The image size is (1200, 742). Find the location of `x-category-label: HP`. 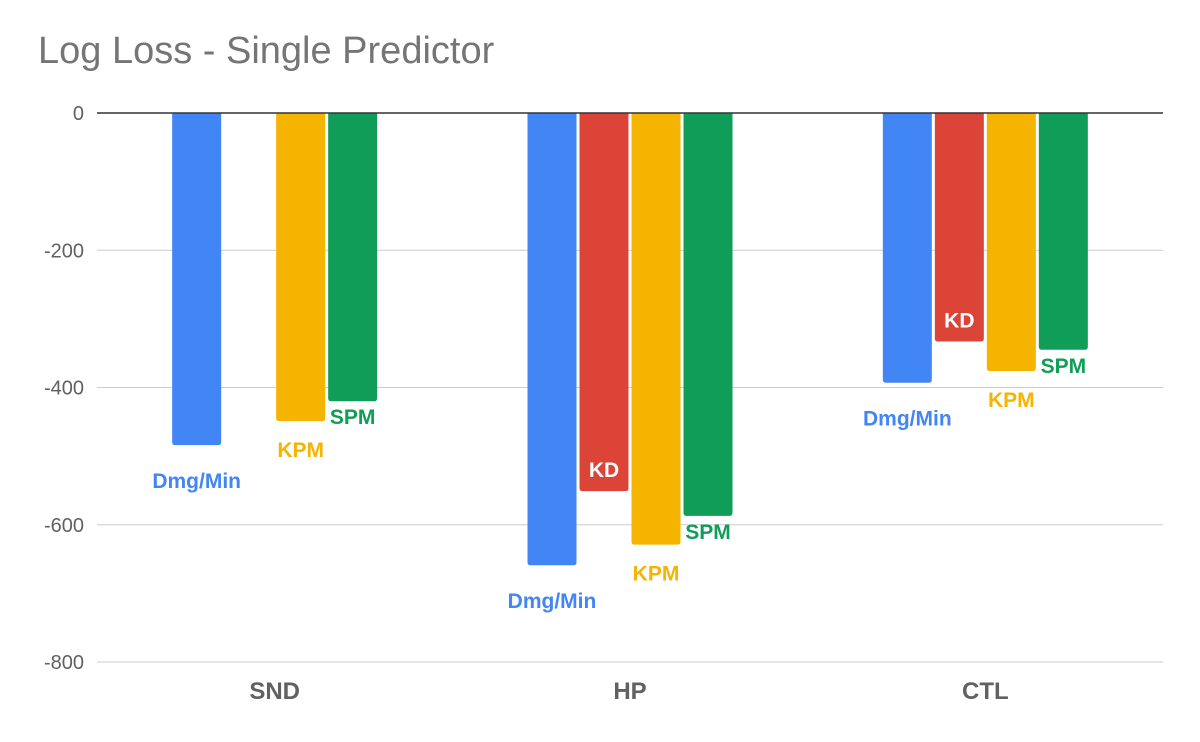

x-category-label: HP is located at coordinates (629, 691).